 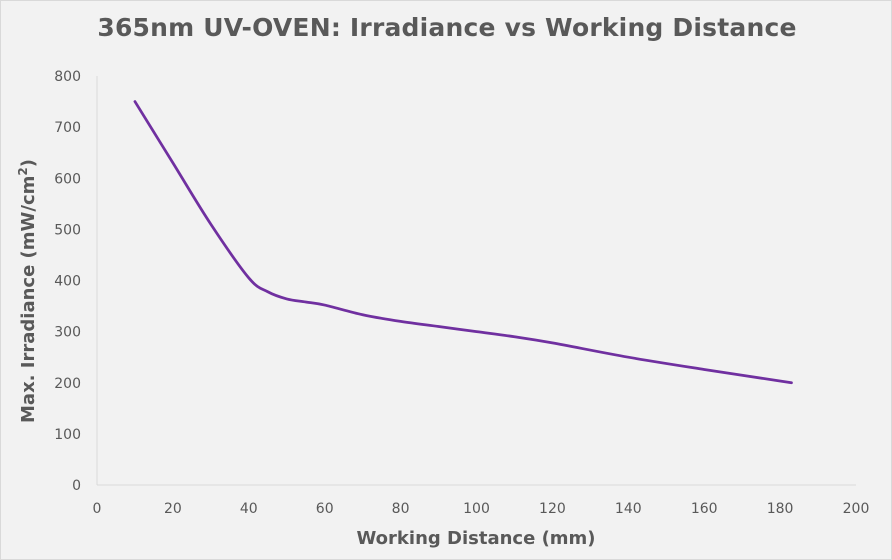 What do you see at coordinates (67, 333) in the screenshot?
I see `y-tick-label: 300` at bounding box center [67, 333].